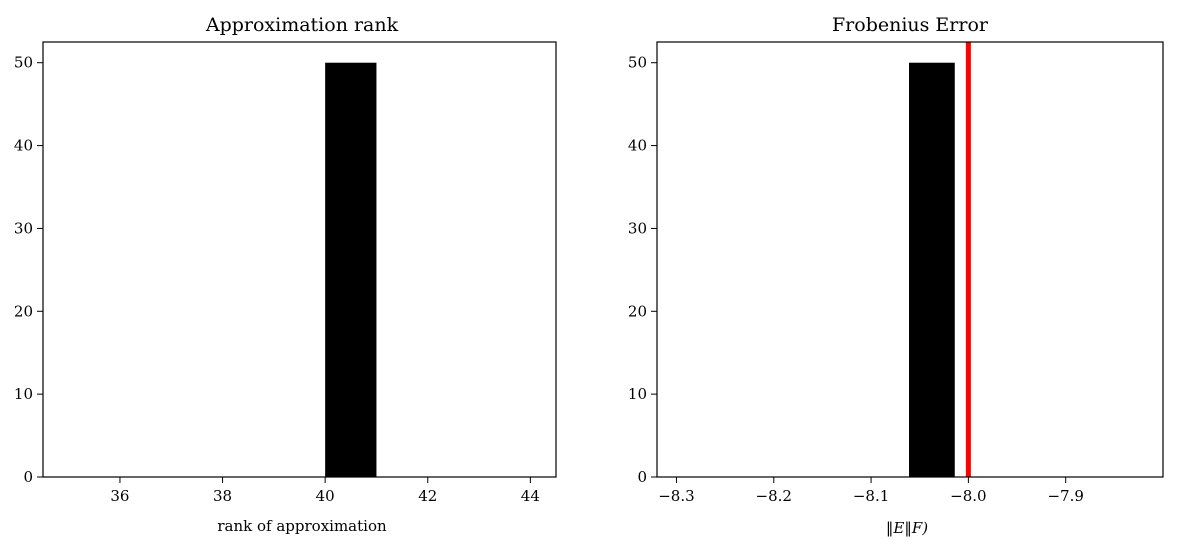 The height and width of the screenshot is (551, 1178). I want to click on chart-error-xtick-label: −8.3, so click(676, 496).